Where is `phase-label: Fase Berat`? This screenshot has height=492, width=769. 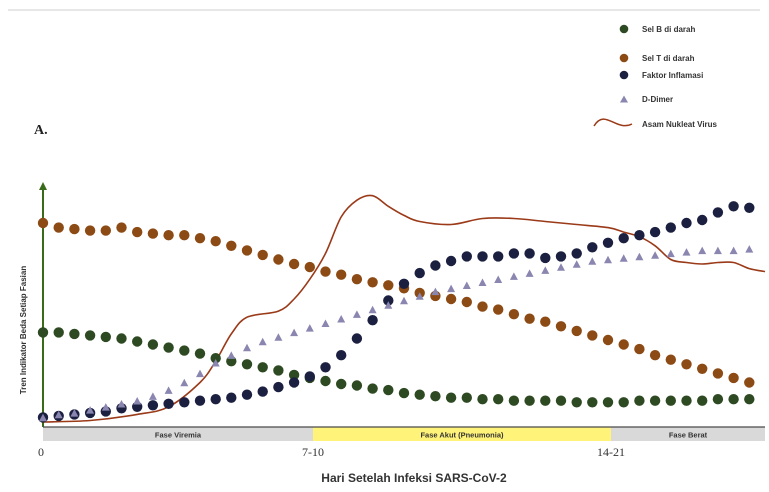
phase-label: Fase Berat is located at coordinates (688, 435).